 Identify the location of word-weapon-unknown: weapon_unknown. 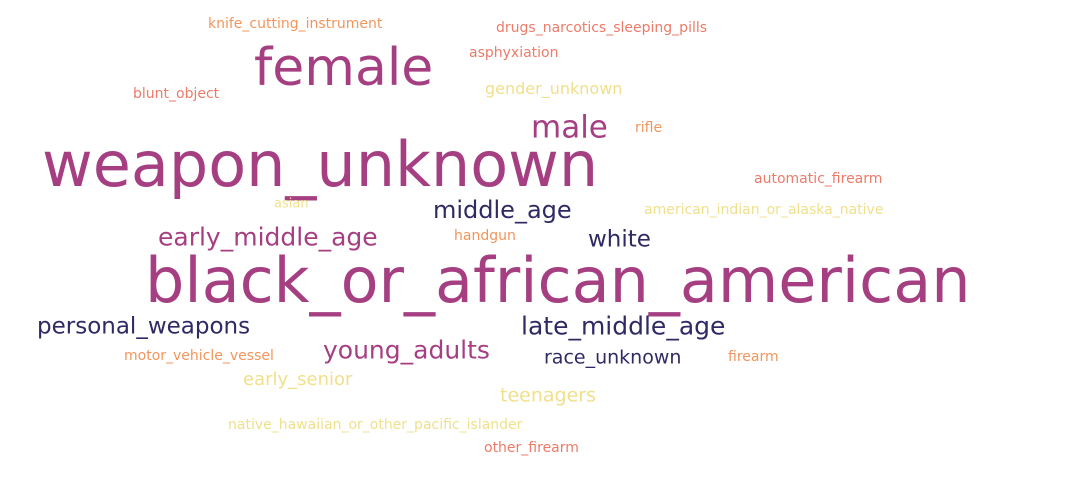
(320, 164).